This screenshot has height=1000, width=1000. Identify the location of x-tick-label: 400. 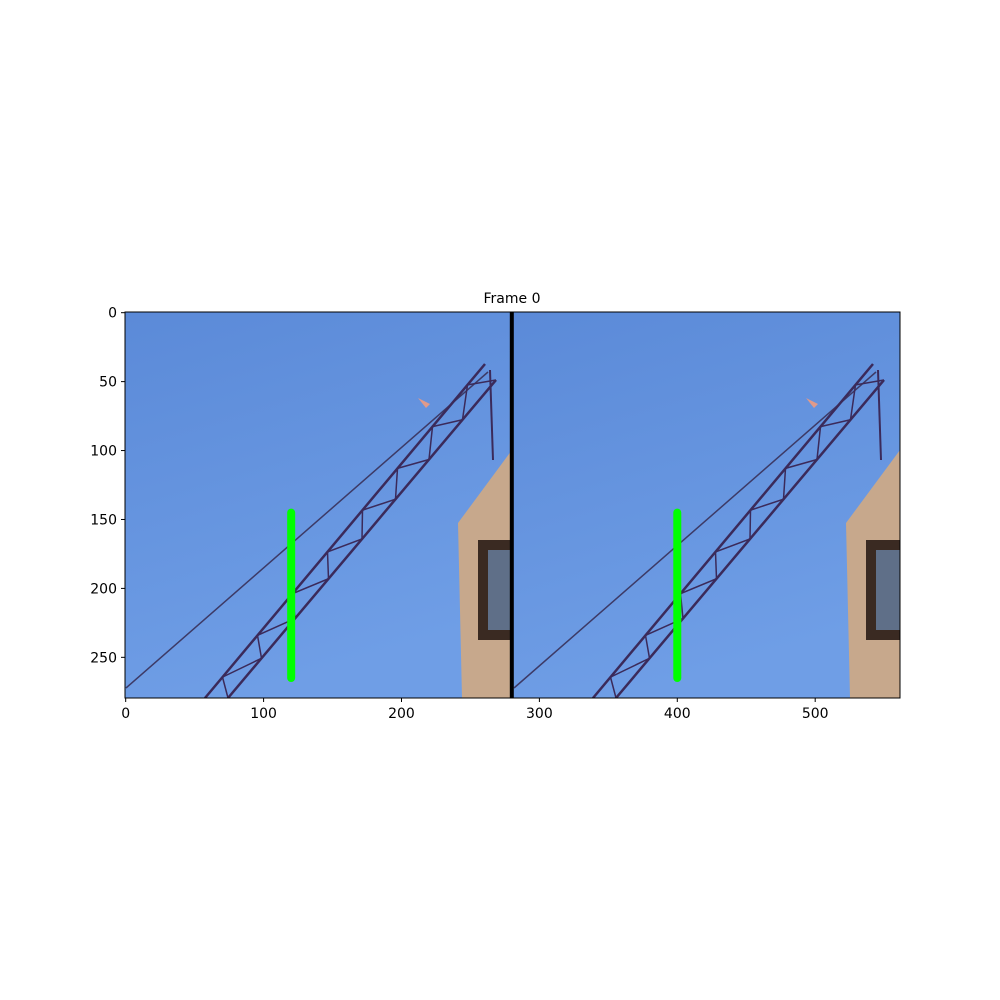
(677, 714).